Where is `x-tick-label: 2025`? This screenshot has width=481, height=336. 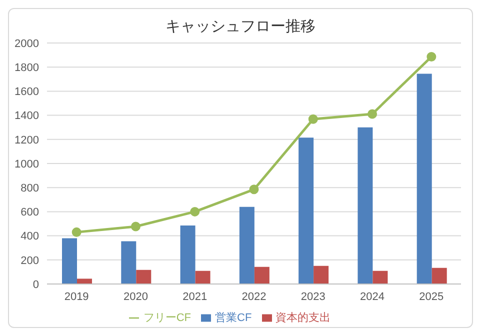
x-tick-label: 2025 is located at coordinates (431, 296).